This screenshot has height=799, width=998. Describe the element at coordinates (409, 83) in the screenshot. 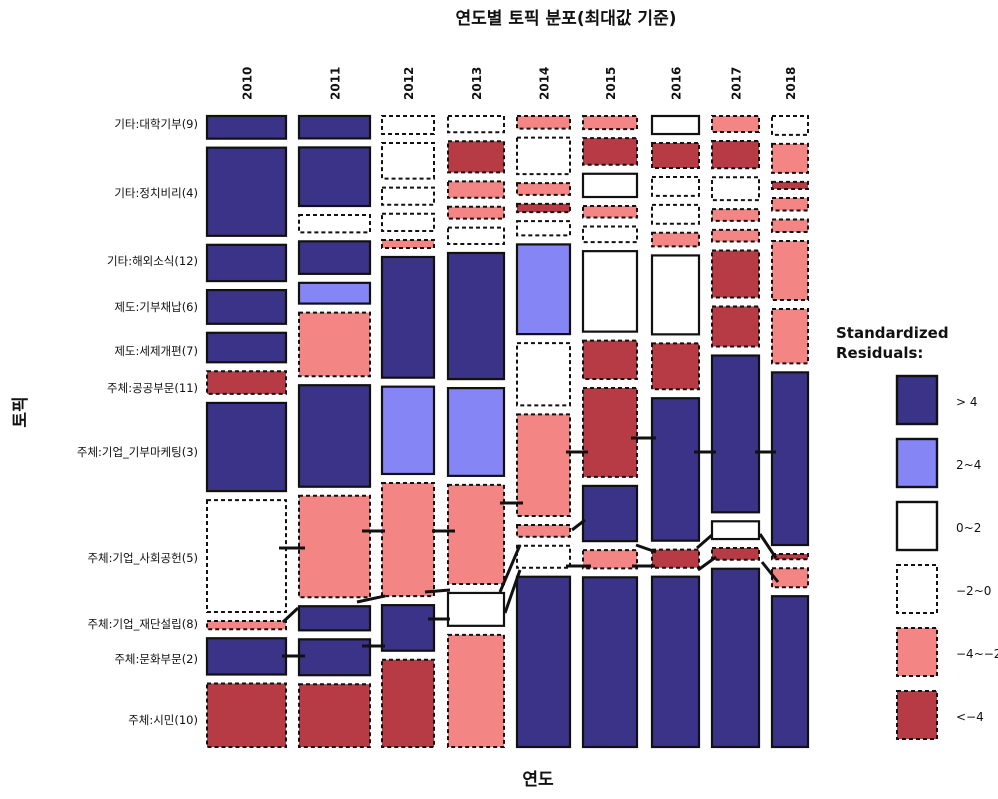

I see `year-label-2012: 2012` at that location.